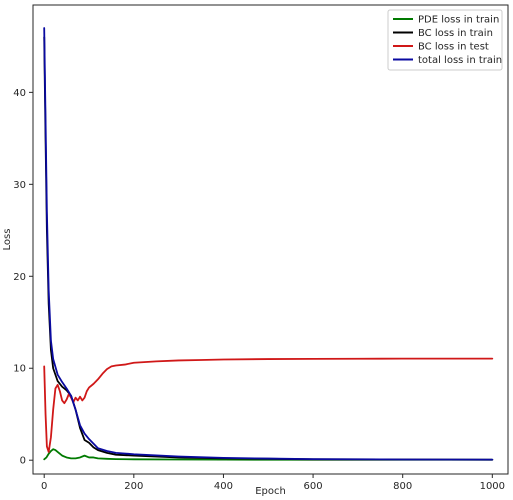  What do you see at coordinates (19, 185) in the screenshot?
I see `y-tick-label-3: 30` at bounding box center [19, 185].